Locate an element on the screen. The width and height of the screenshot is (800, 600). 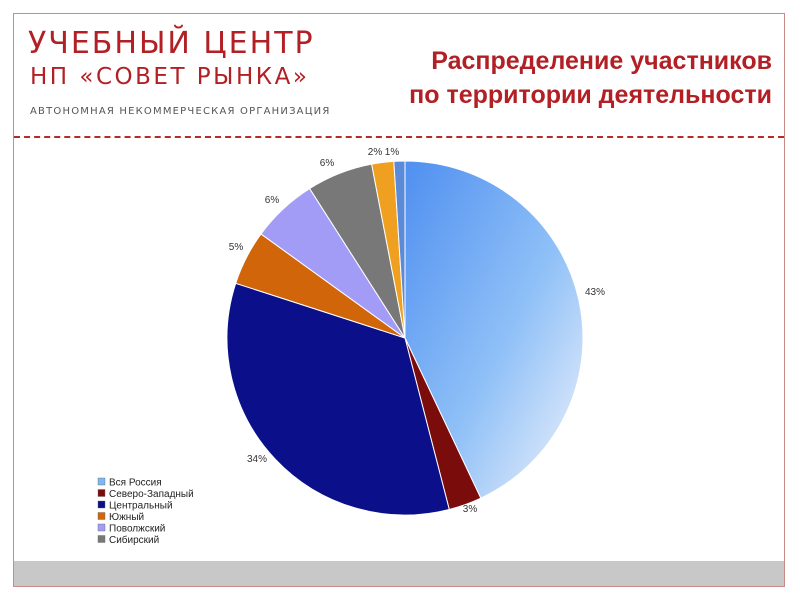
slice-label-2: 3% is located at coordinates (470, 509).